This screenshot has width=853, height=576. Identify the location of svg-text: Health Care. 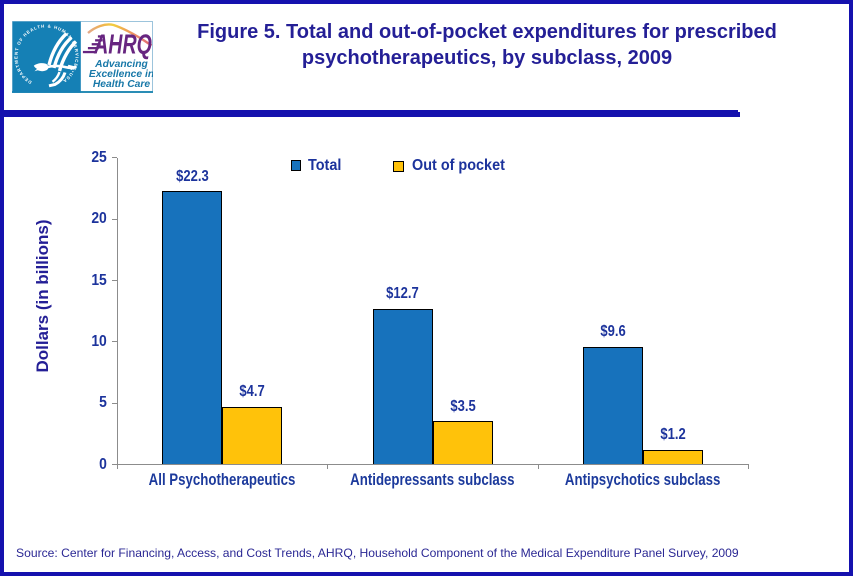
(120, 84).